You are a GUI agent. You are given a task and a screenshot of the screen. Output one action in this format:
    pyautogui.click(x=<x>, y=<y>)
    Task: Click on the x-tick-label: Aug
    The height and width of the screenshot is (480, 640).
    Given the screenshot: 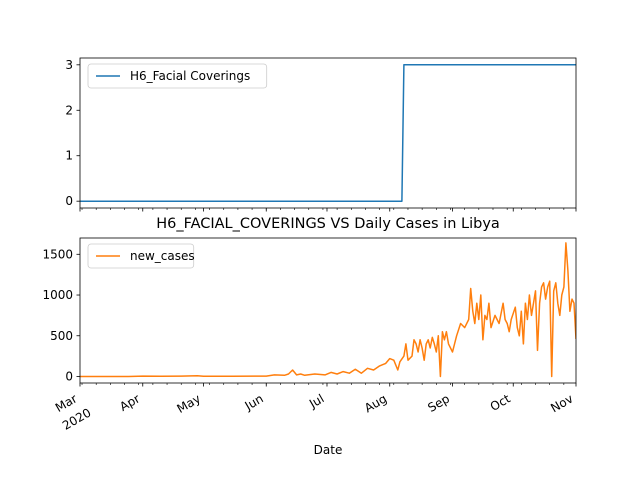 What is the action you would take?
    pyautogui.click(x=375, y=403)
    